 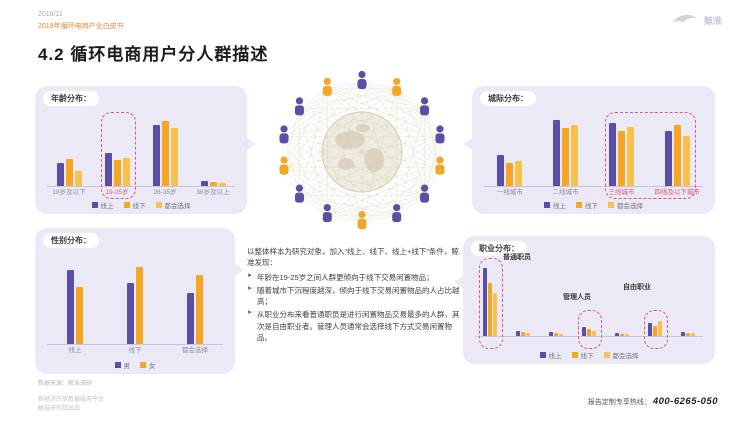 I want to click on callout-manager: 管理人员, so click(x=577, y=297).